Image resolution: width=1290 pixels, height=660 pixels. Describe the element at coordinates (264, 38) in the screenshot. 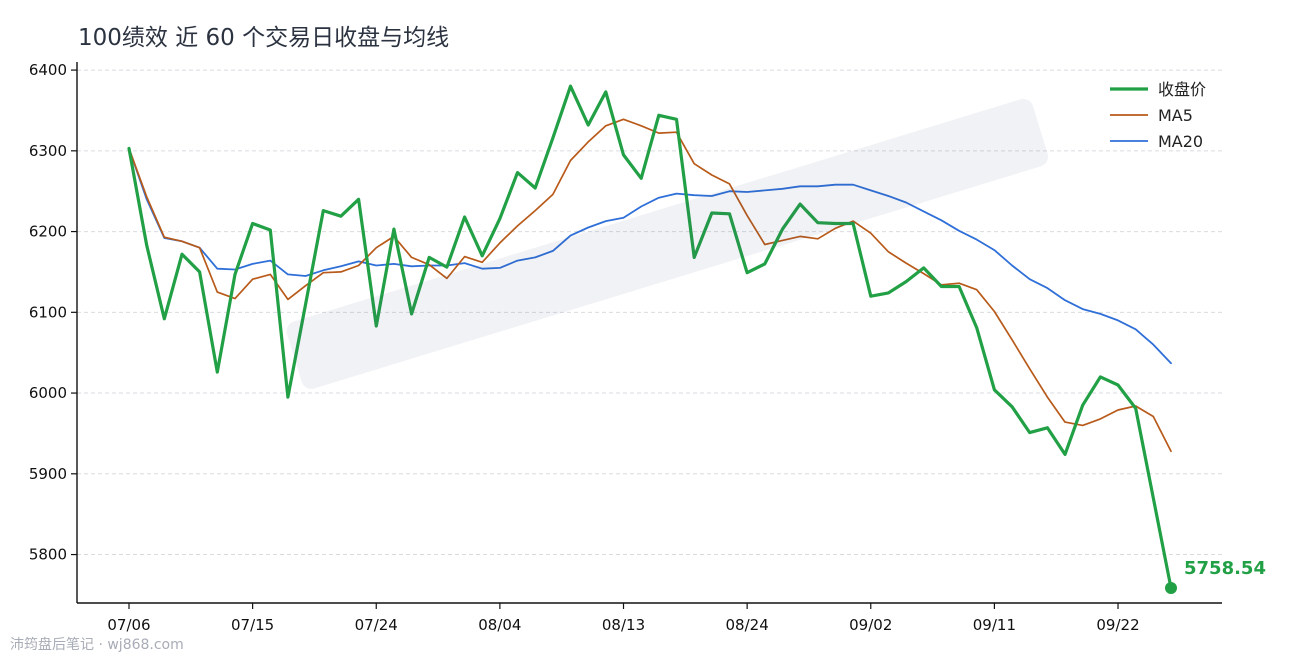

I see `chart-title: 100绩效 近 60 个交易日收盘与均线` at that location.